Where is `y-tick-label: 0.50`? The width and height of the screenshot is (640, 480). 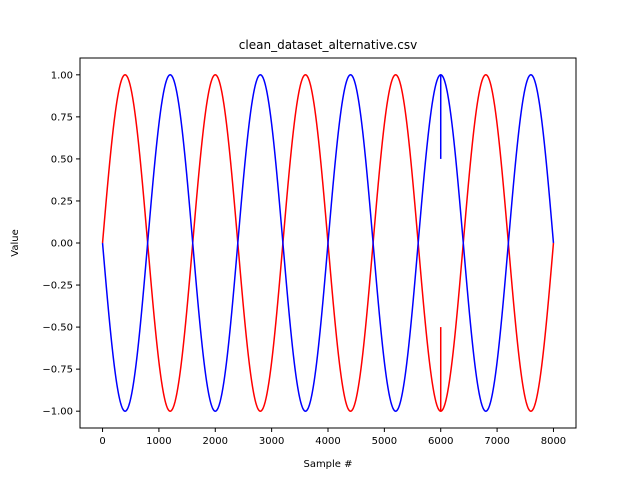
y-tick-label: 0.50 is located at coordinates (62, 159).